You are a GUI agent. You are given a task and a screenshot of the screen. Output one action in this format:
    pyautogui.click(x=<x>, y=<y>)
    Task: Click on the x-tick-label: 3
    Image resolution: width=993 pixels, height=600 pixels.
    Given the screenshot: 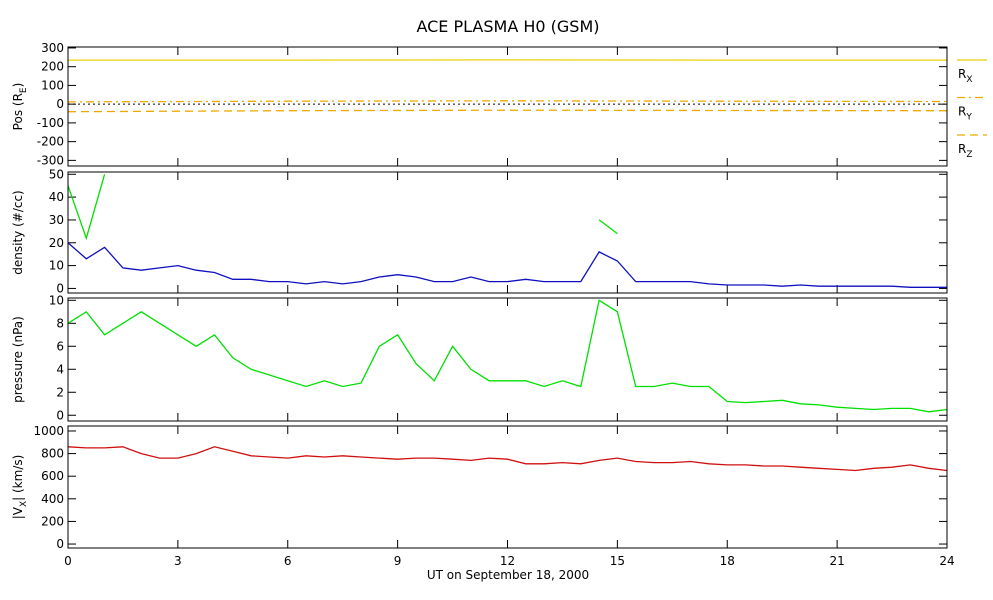 What is the action you would take?
    pyautogui.click(x=178, y=561)
    